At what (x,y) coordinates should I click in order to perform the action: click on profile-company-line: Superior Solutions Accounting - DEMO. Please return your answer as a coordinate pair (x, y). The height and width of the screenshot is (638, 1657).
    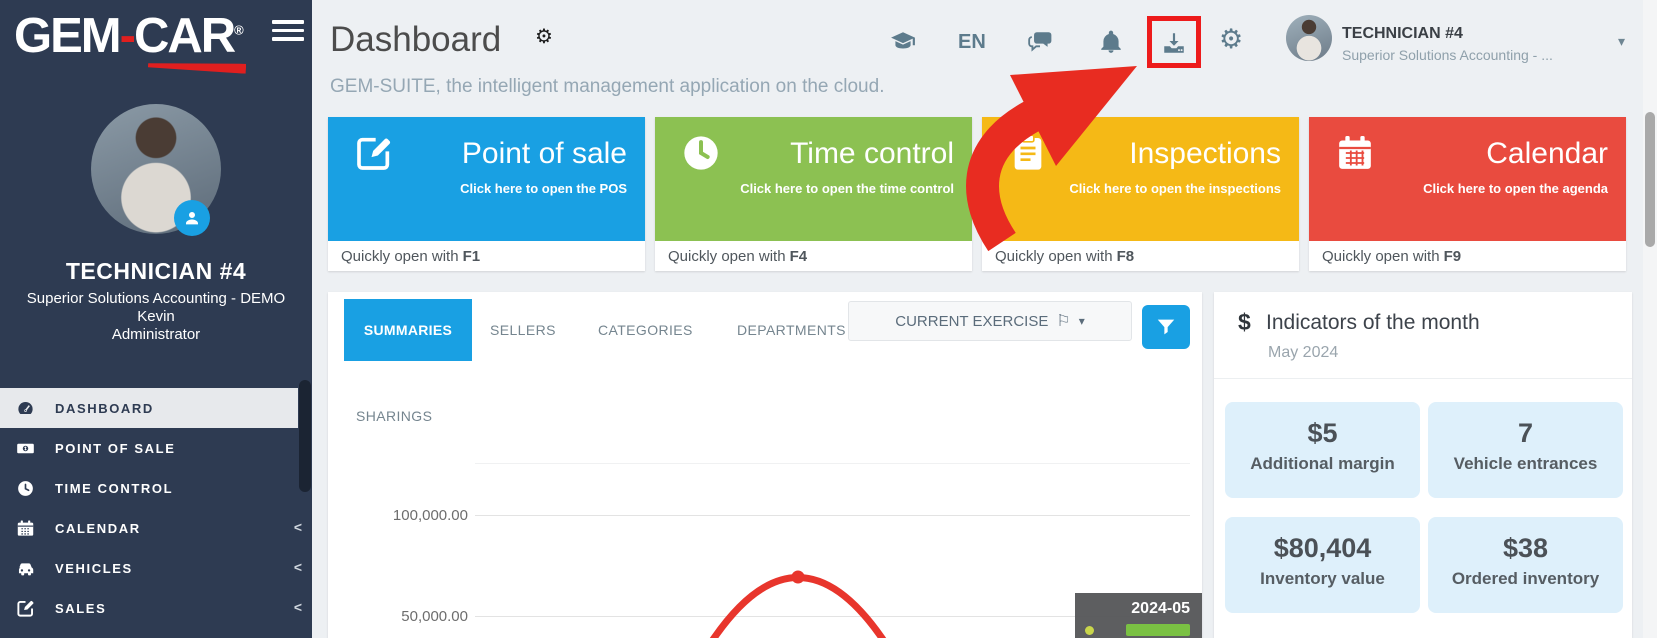
    Looking at the image, I should click on (156, 298).